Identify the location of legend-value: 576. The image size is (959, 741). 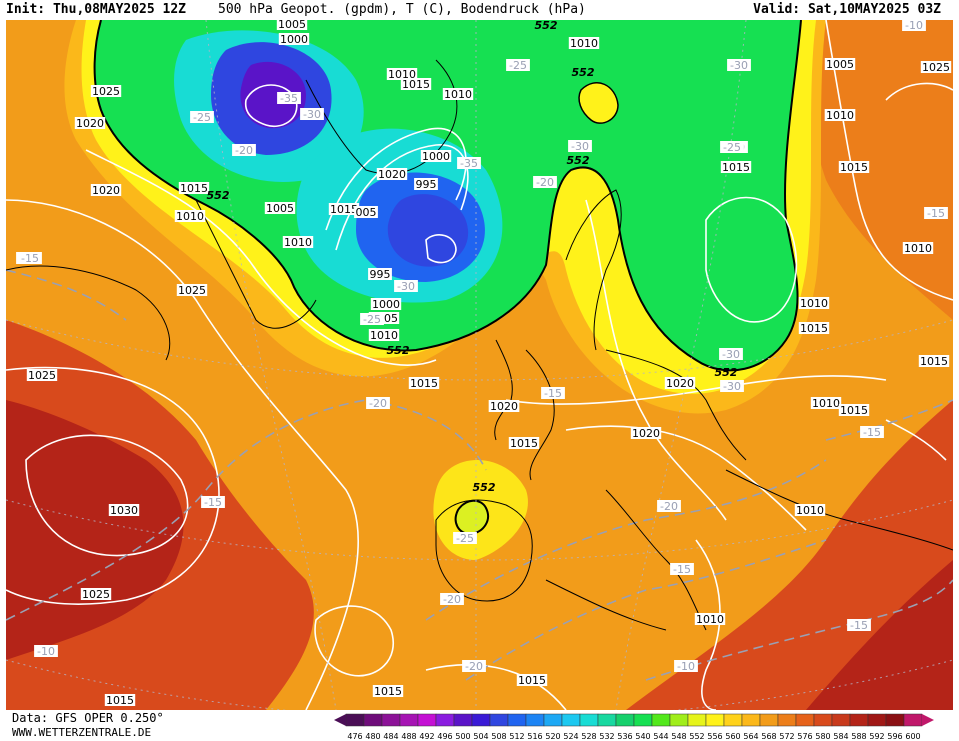
(804, 736).